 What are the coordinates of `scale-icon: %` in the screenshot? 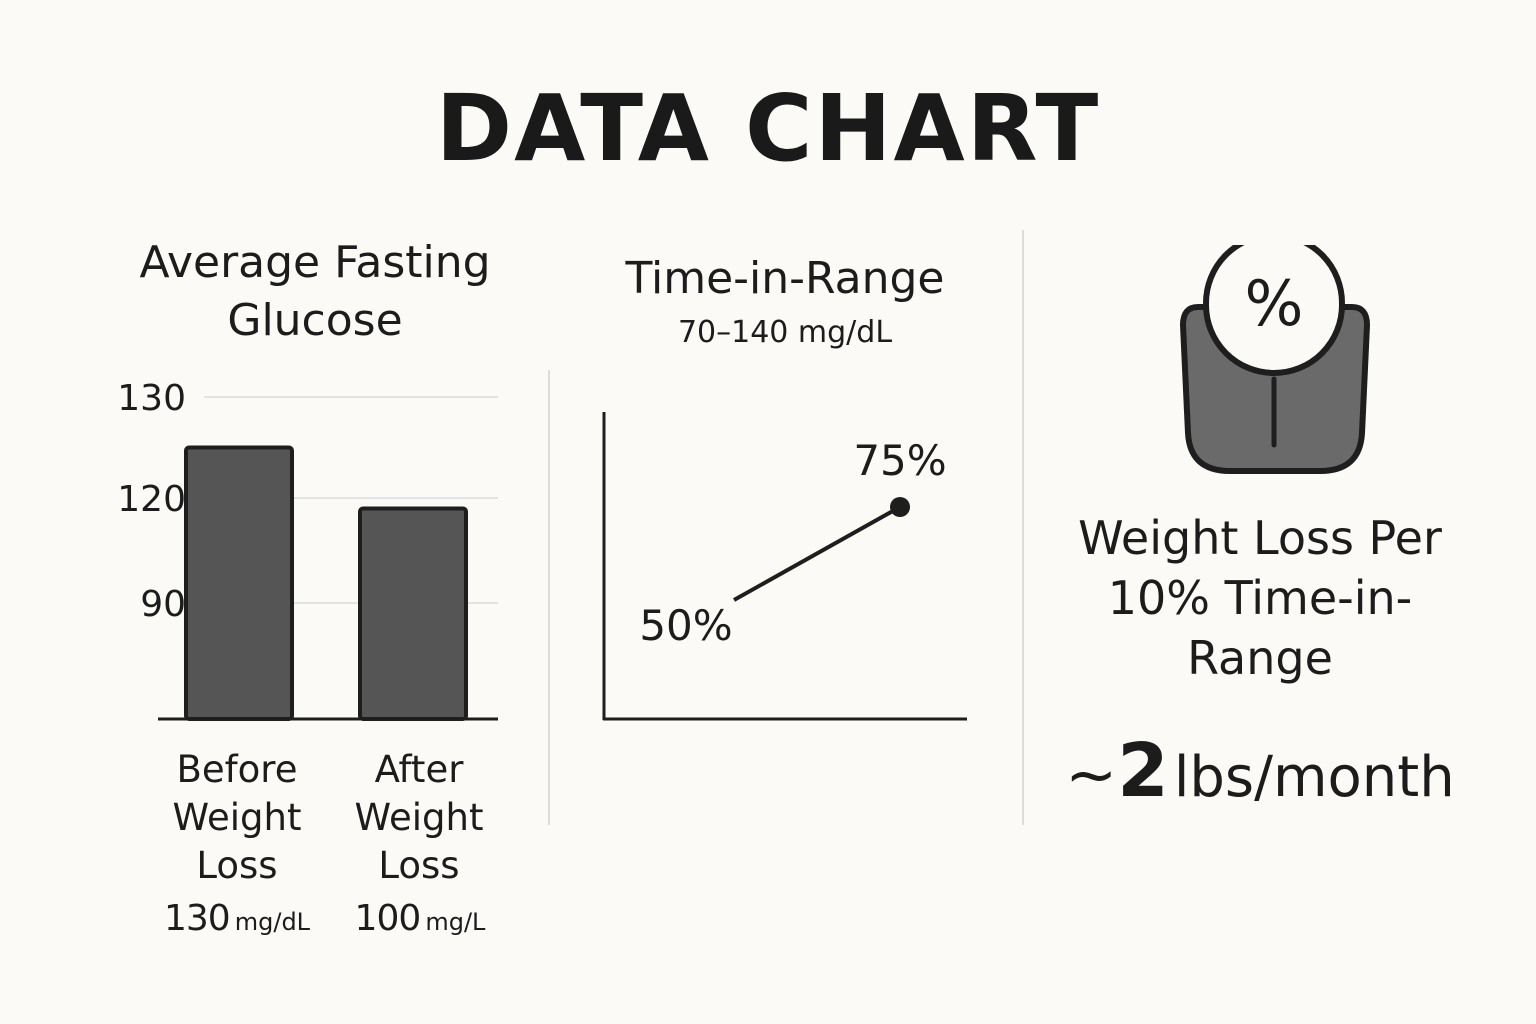 It's located at (1275, 359).